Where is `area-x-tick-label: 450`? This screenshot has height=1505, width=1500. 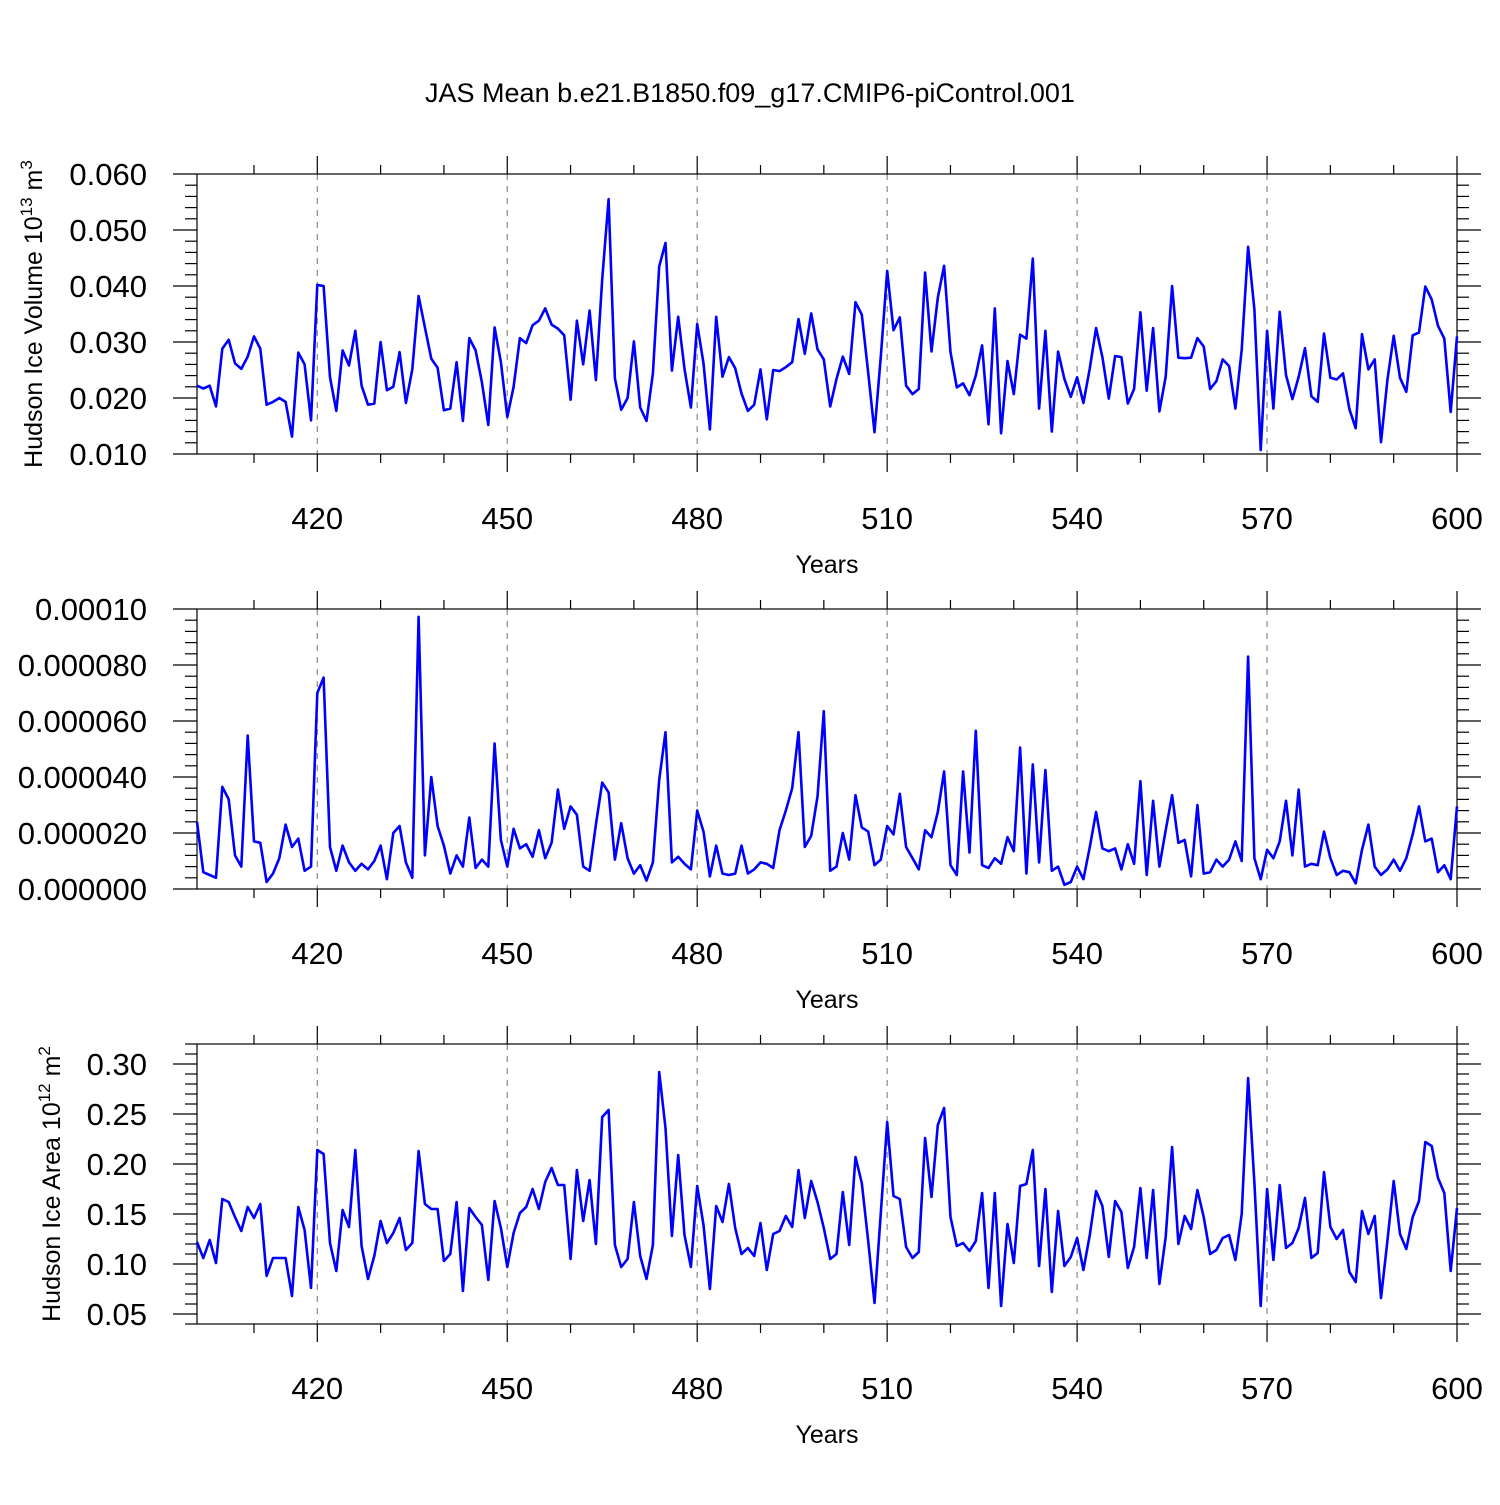 area-x-tick-label: 450 is located at coordinates (507, 1388).